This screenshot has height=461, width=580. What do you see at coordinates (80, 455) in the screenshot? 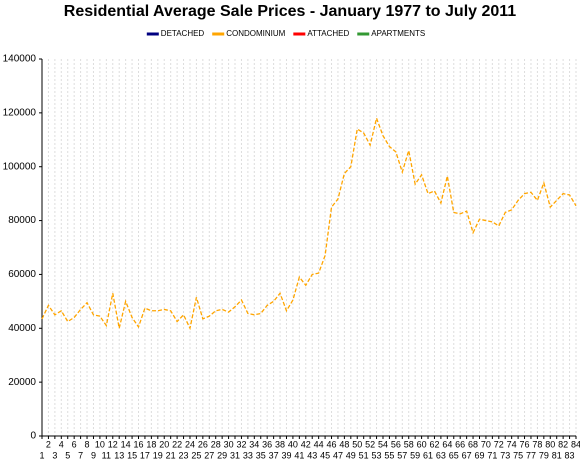
I see `x-tick-label: 7` at bounding box center [80, 455].